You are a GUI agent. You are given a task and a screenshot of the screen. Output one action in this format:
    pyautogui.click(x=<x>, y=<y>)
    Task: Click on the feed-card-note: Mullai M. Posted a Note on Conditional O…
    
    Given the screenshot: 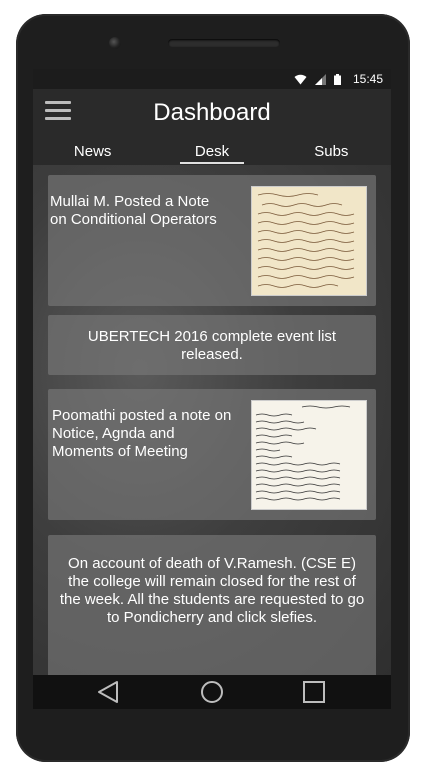 What is the action you would take?
    pyautogui.click(x=212, y=240)
    